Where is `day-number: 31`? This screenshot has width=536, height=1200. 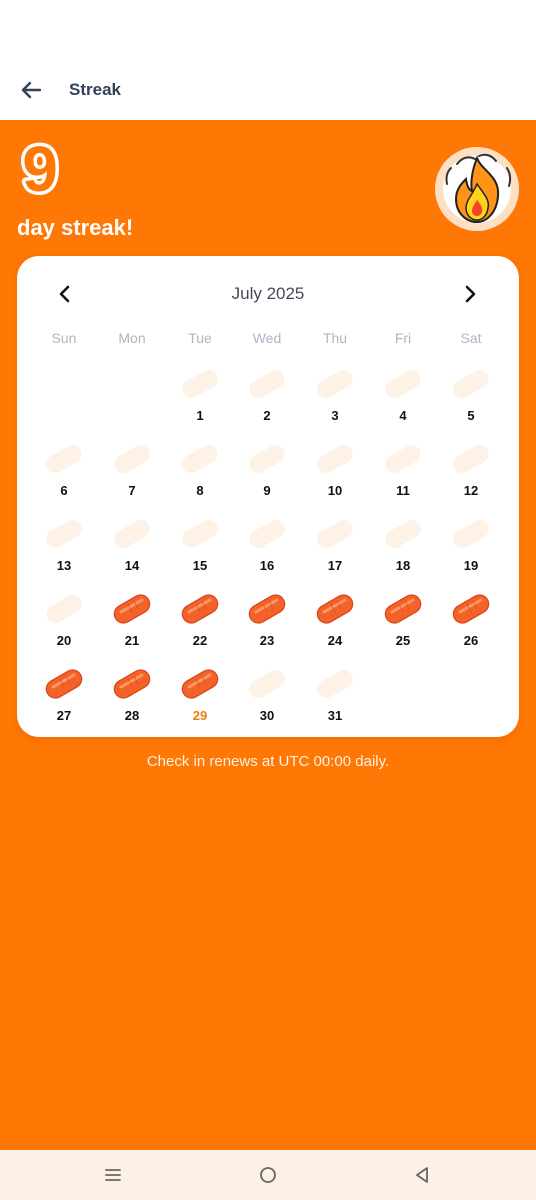
day-number: 31 is located at coordinates (335, 715).